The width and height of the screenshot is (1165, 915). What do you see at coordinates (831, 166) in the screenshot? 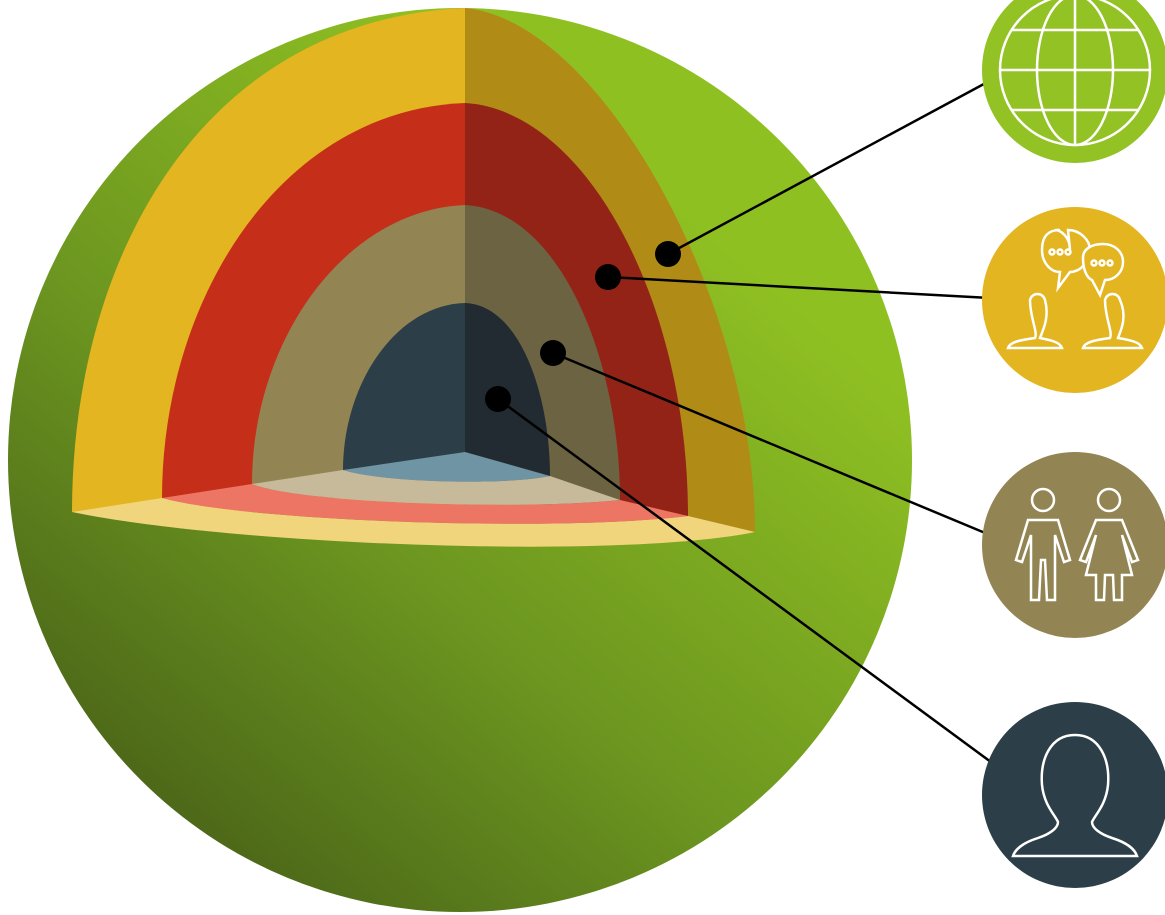
I see `connector-line-global` at bounding box center [831, 166].